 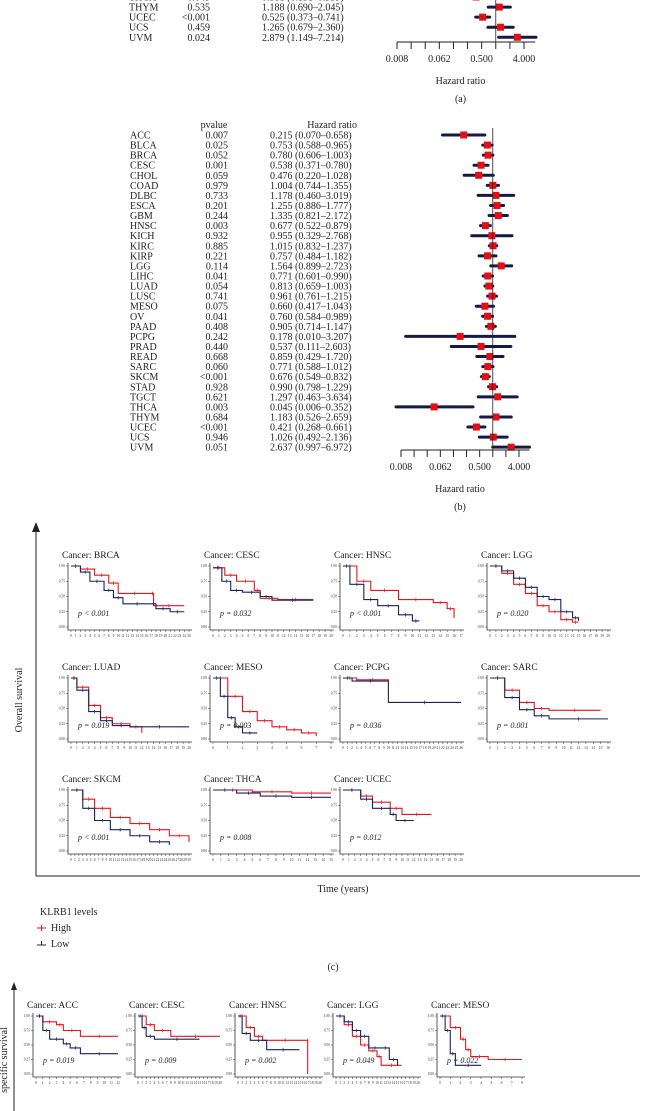 What do you see at coordinates (60, 944) in the screenshot?
I see `legend-label-low: Low` at bounding box center [60, 944].